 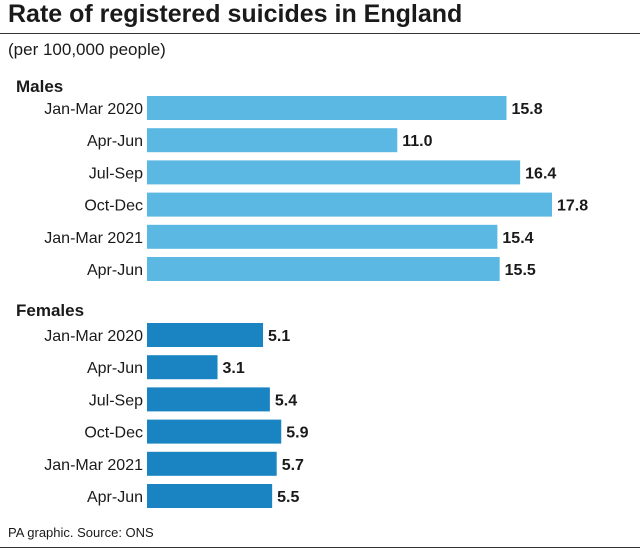 What do you see at coordinates (517, 238) in the screenshot?
I see `value-label: 15.4` at bounding box center [517, 238].